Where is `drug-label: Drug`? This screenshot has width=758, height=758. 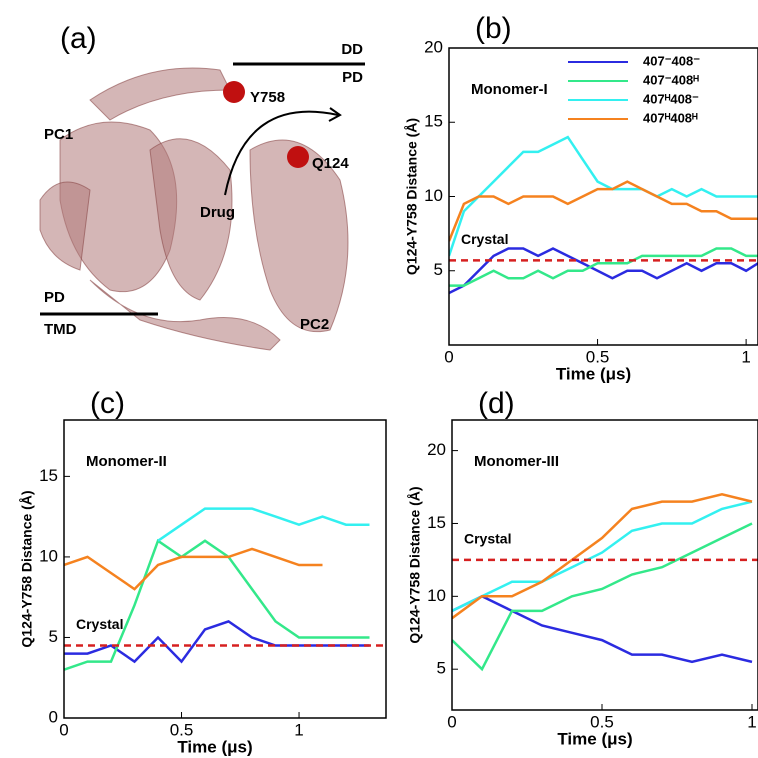 drug-label: Drug is located at coordinates (217, 212).